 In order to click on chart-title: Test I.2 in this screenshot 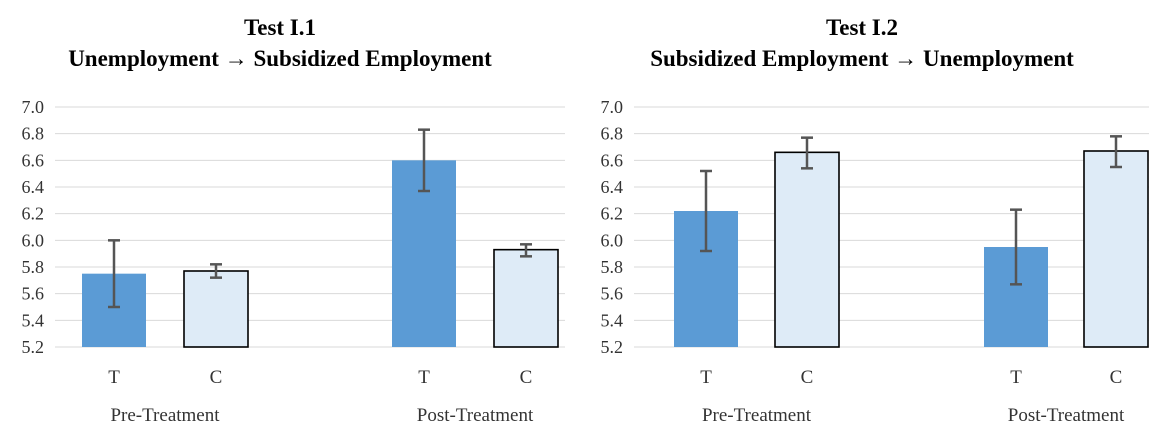, I will do `click(862, 27)`.